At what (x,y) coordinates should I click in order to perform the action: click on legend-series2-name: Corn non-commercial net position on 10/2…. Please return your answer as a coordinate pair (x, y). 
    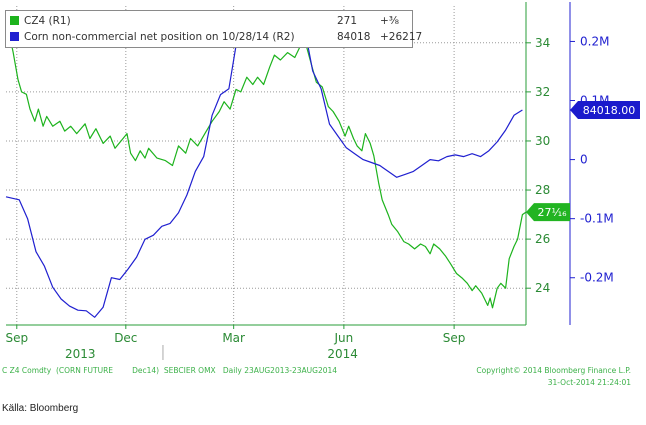
    Looking at the image, I should click on (159, 37).